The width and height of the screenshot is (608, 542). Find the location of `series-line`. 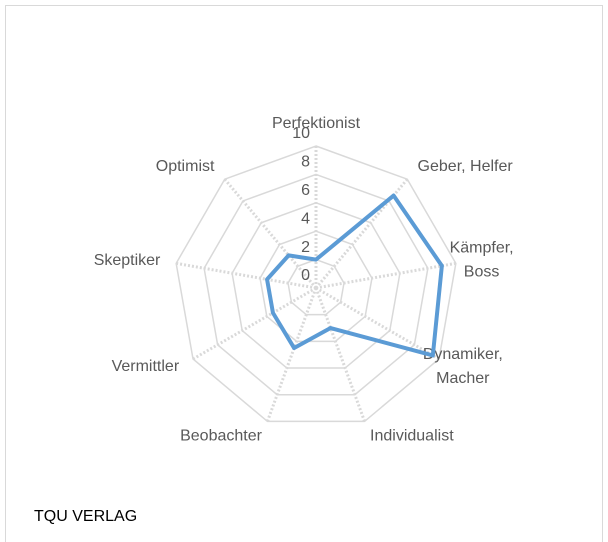

series-line is located at coordinates (354, 275).